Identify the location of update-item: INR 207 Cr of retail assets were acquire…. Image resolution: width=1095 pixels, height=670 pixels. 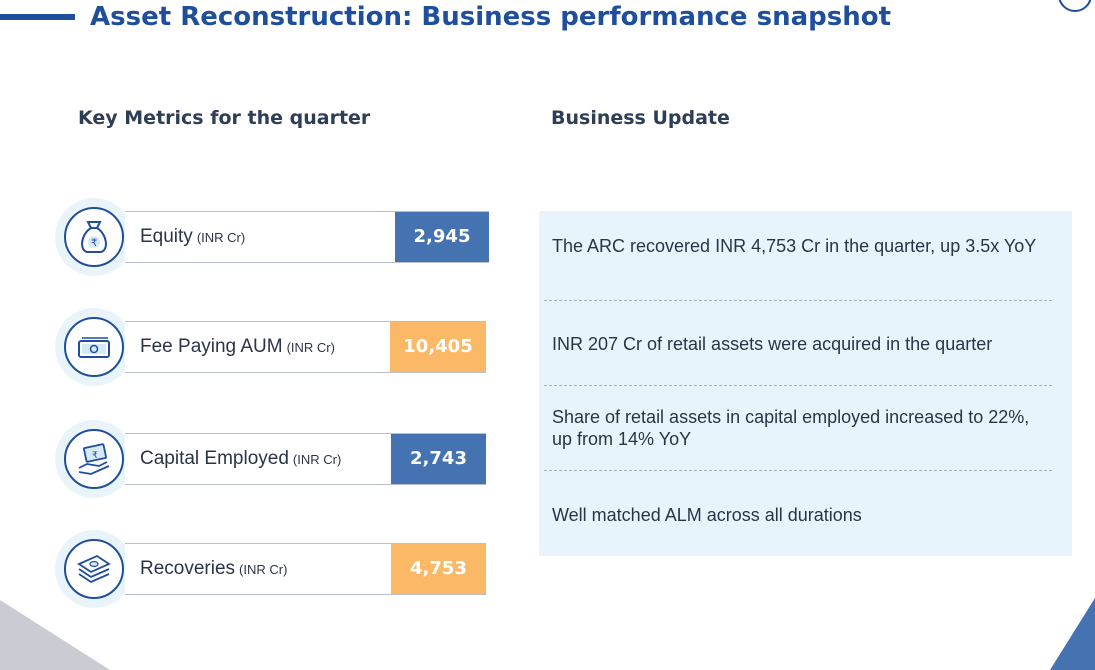
(772, 344).